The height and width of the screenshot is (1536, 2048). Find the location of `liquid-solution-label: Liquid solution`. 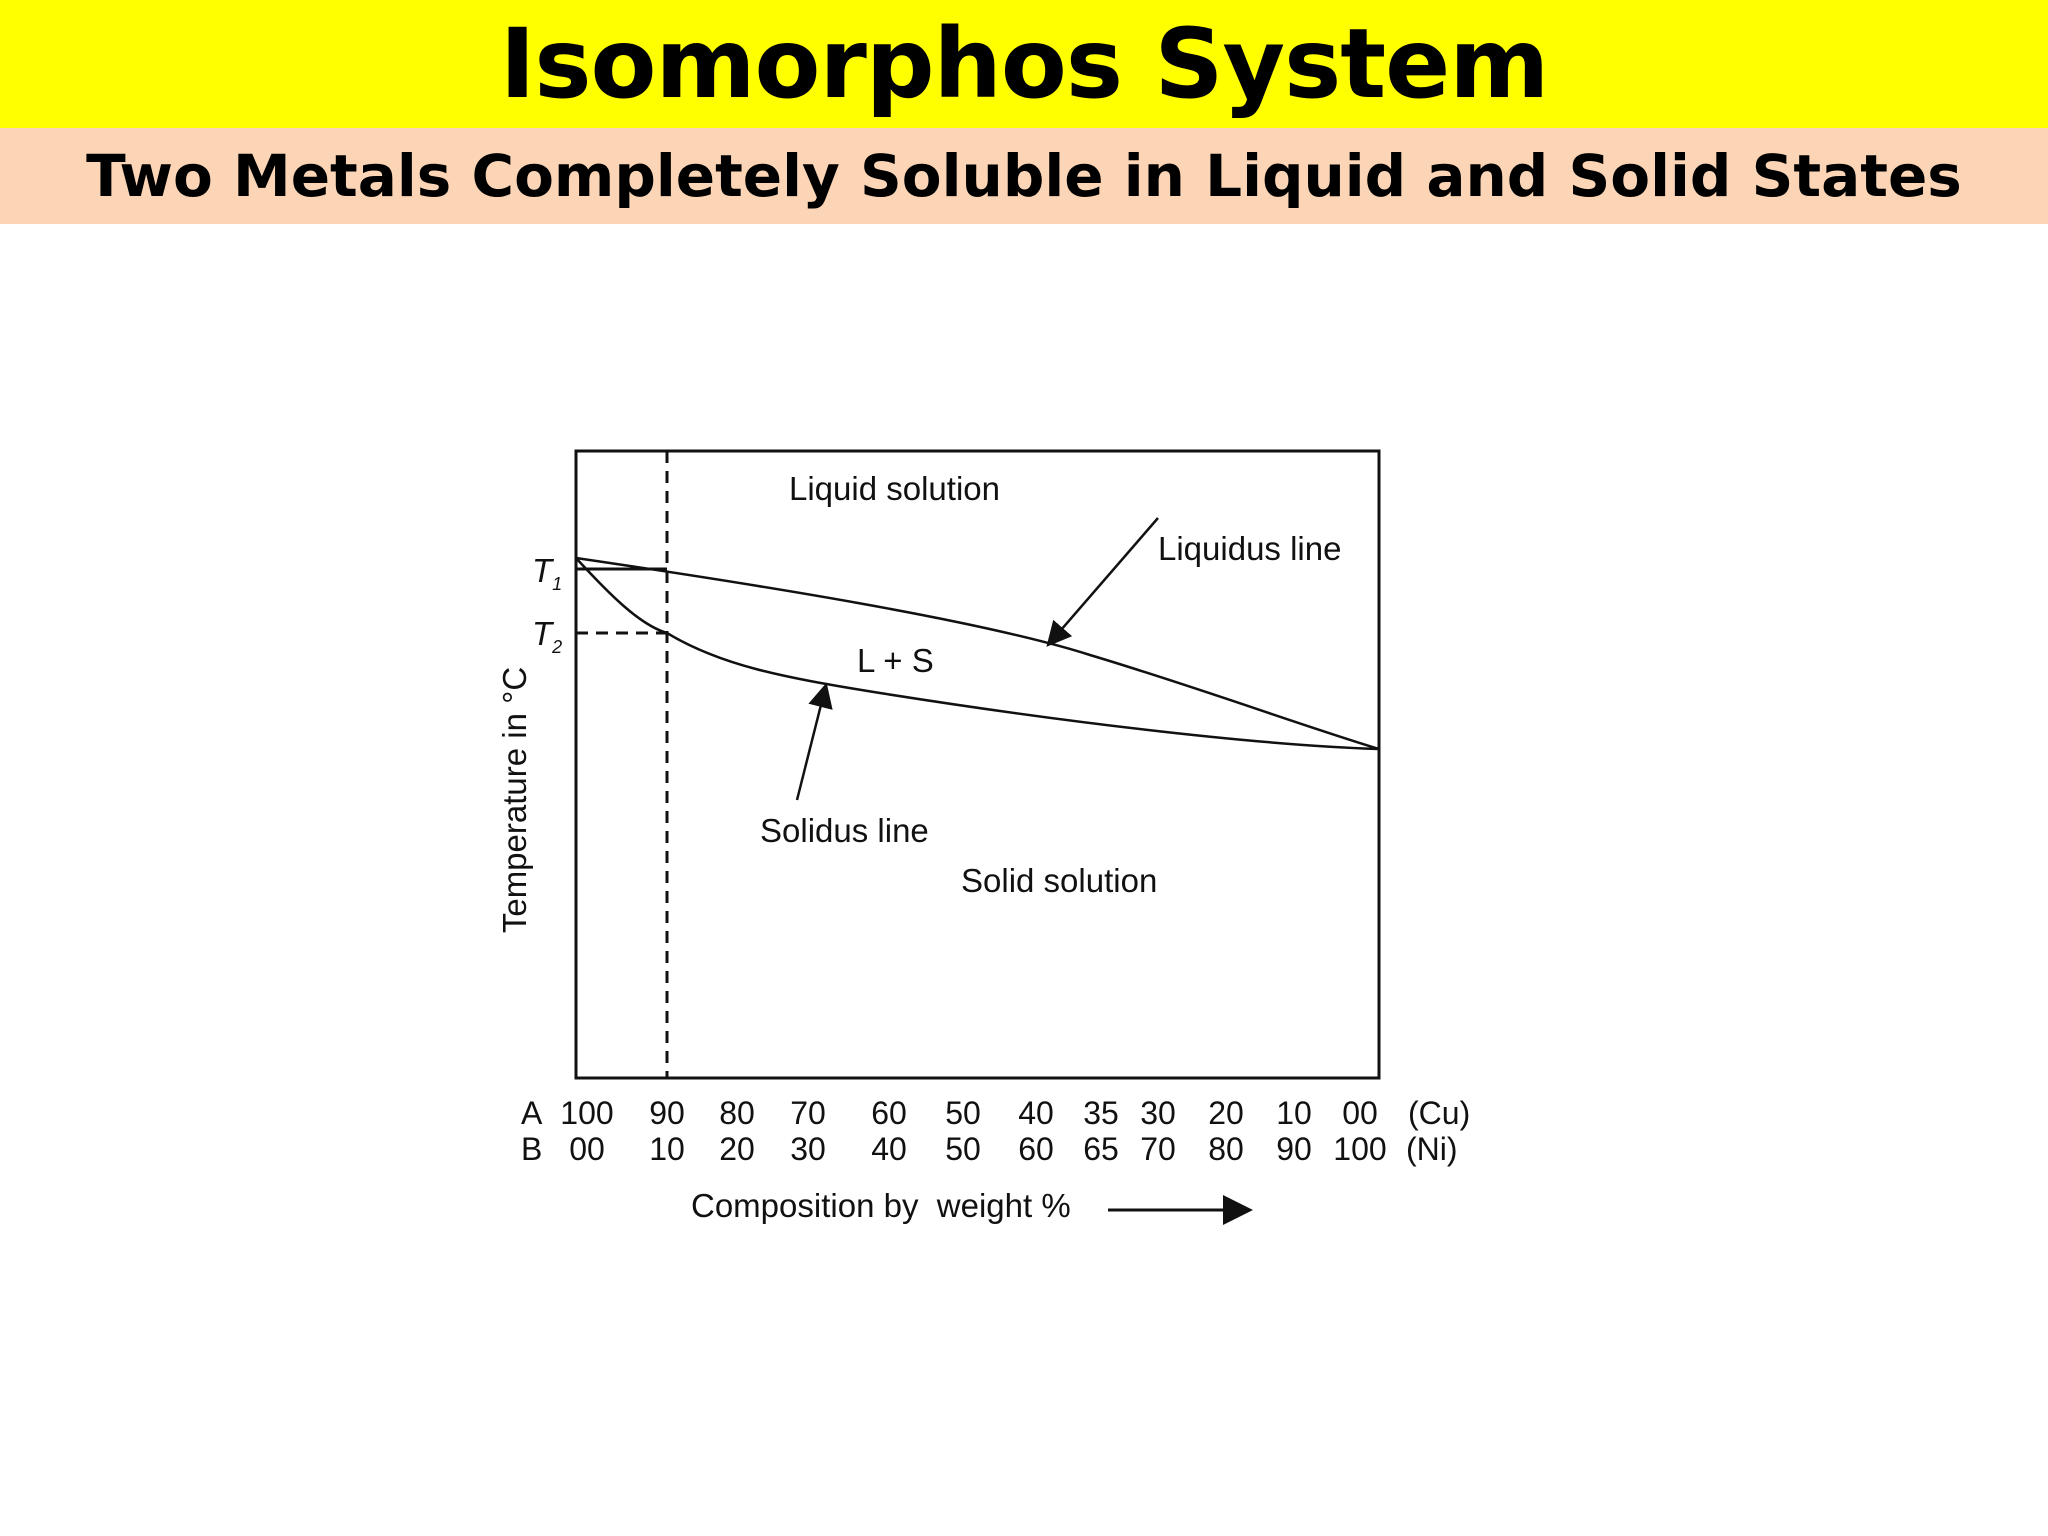

liquid-solution-label: Liquid solution is located at coordinates (894, 488).